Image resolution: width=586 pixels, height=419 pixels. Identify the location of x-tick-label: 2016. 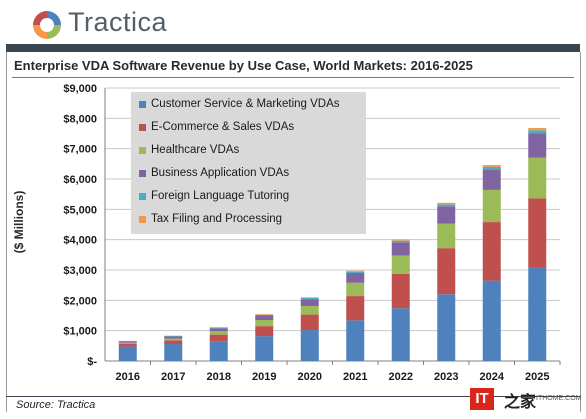
(128, 377).